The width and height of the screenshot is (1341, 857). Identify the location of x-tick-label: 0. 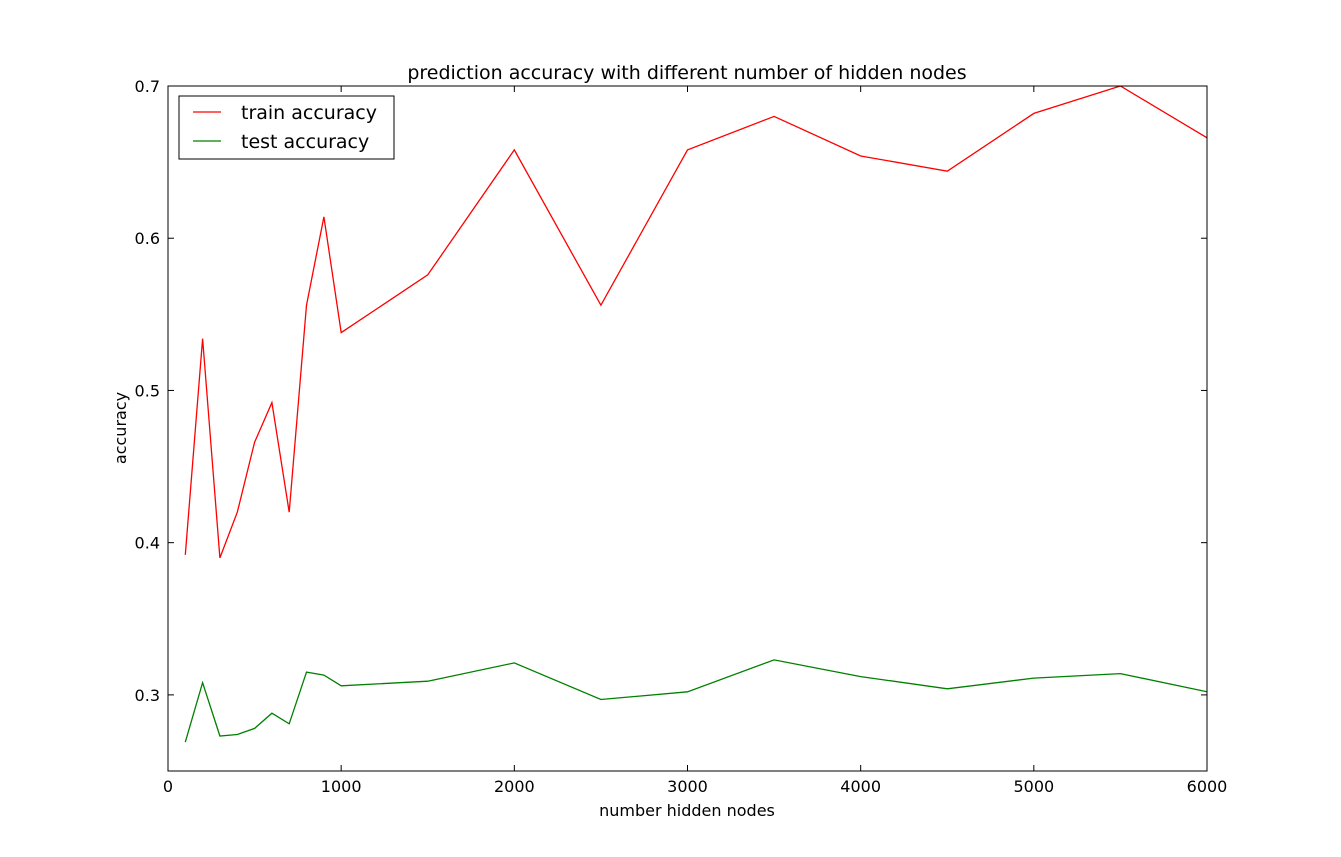
(168, 786).